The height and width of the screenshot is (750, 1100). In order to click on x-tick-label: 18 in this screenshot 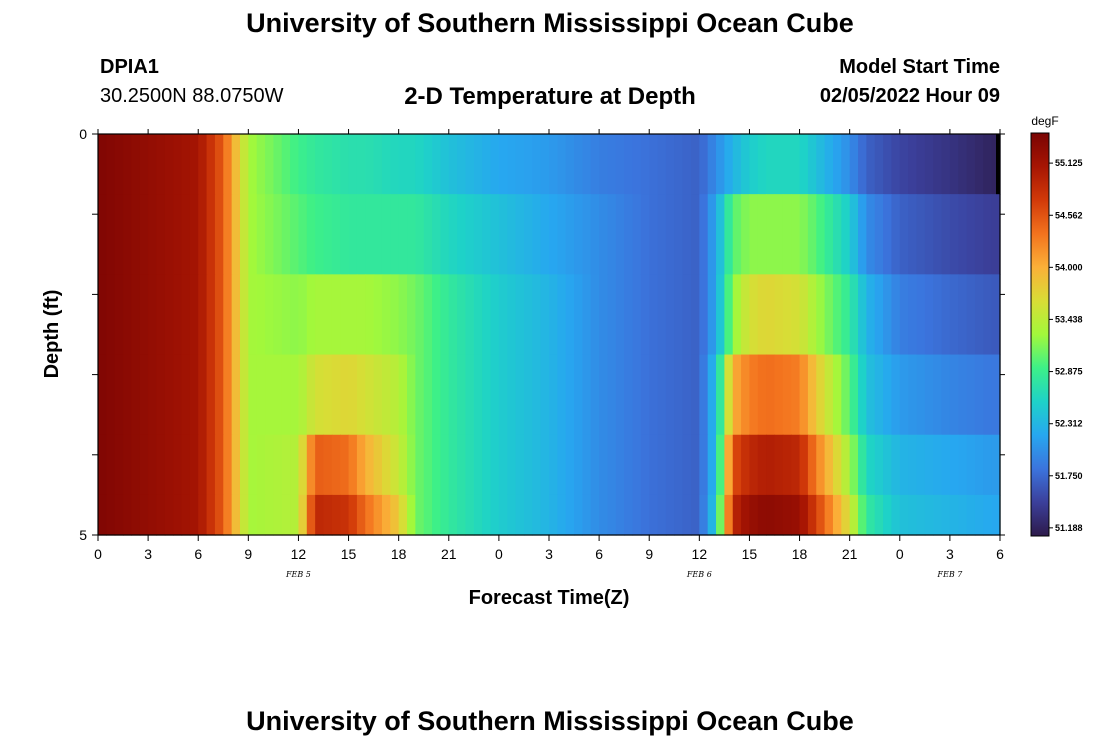, I will do `click(800, 554)`.